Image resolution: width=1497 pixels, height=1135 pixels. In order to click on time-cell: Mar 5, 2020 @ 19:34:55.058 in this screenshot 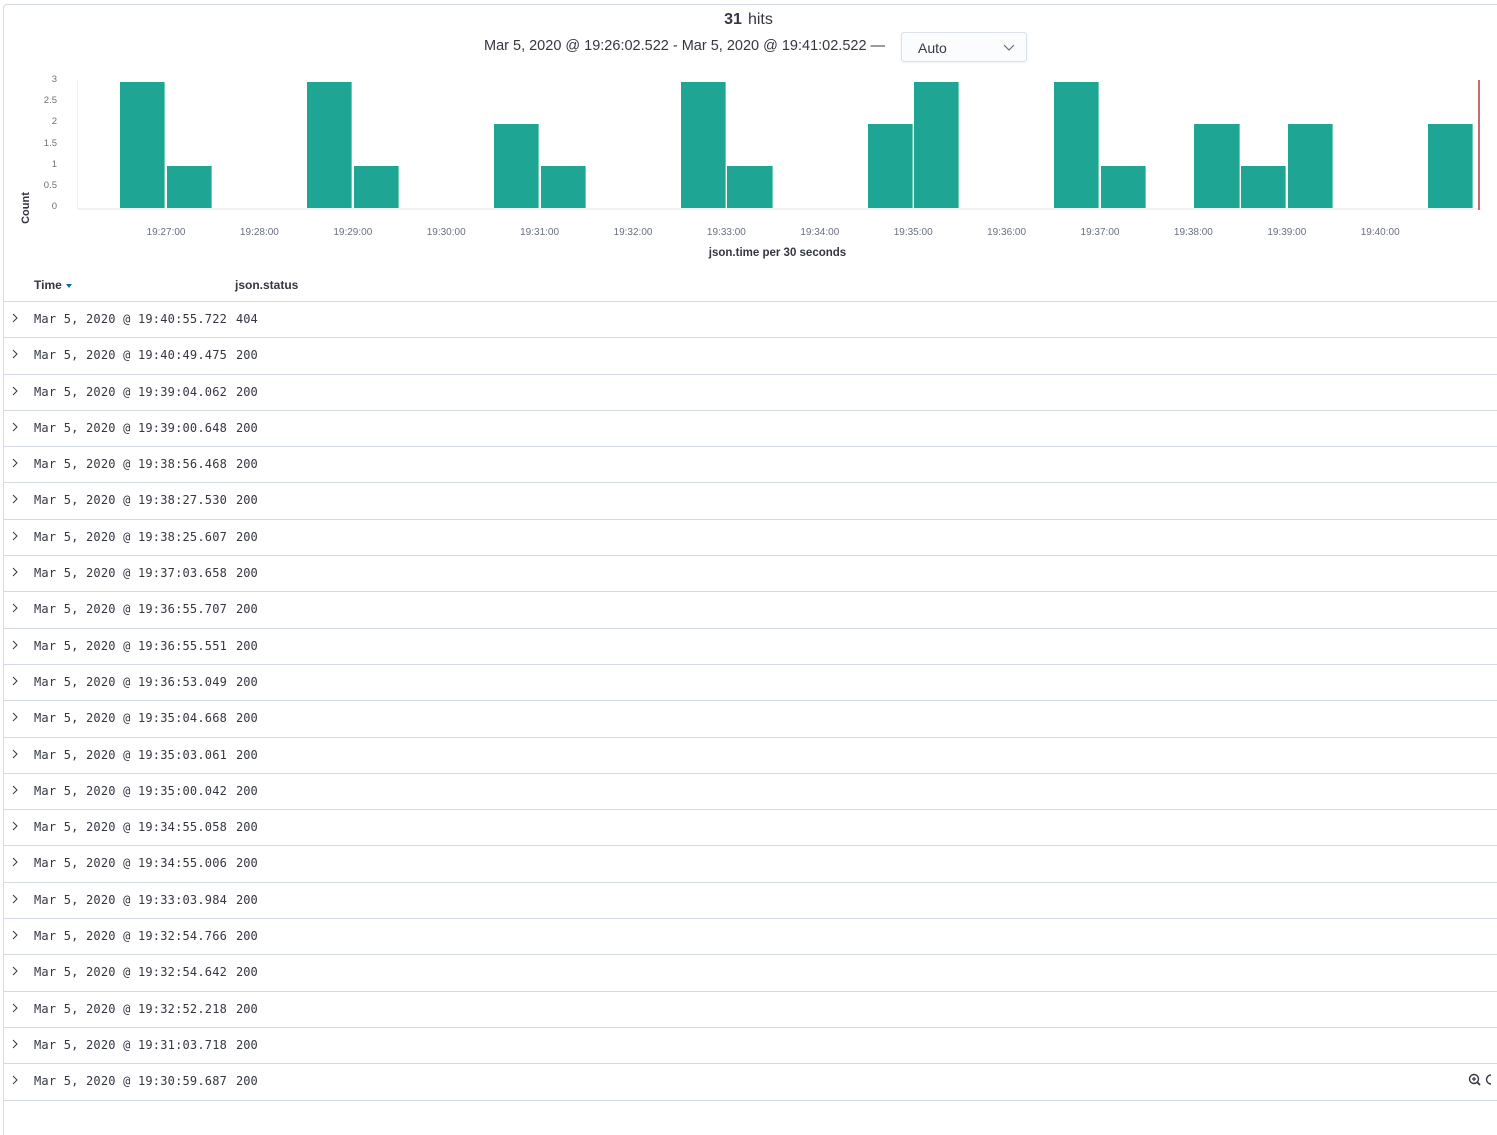, I will do `click(131, 827)`.